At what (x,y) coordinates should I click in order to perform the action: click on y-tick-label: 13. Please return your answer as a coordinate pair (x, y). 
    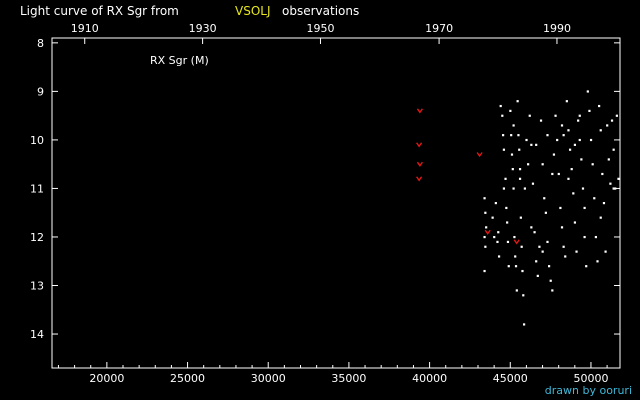
    Looking at the image, I should click on (37, 286).